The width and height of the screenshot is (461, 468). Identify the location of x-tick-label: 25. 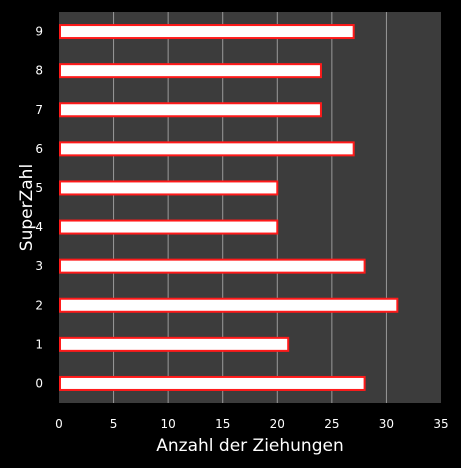
(331, 424).